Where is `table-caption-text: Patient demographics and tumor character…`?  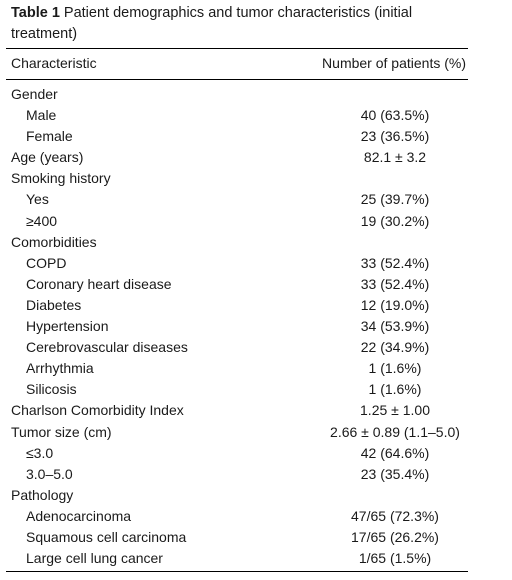
table-caption-text: Patient demographics and tumor character… is located at coordinates (212, 23).